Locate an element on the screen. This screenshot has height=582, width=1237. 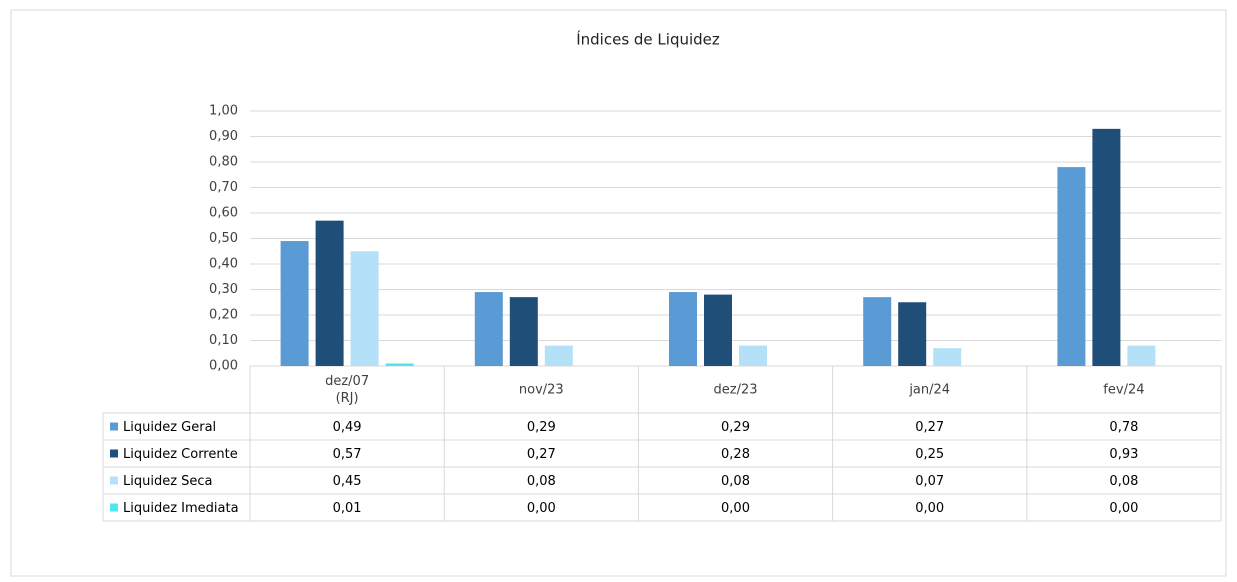
chart-title: Índices de Liquidez is located at coordinates (648, 39).